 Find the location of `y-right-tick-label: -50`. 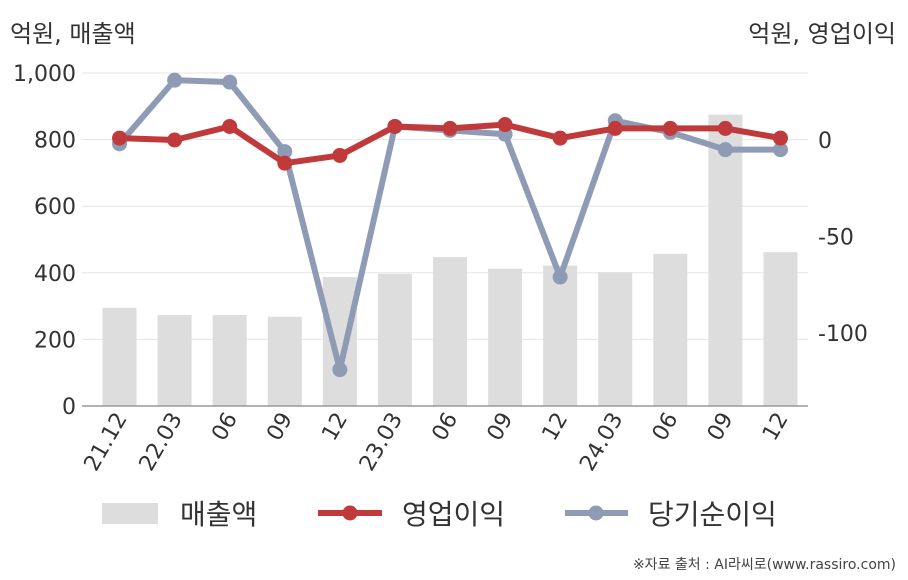

y-right-tick-label: -50 is located at coordinates (836, 238).